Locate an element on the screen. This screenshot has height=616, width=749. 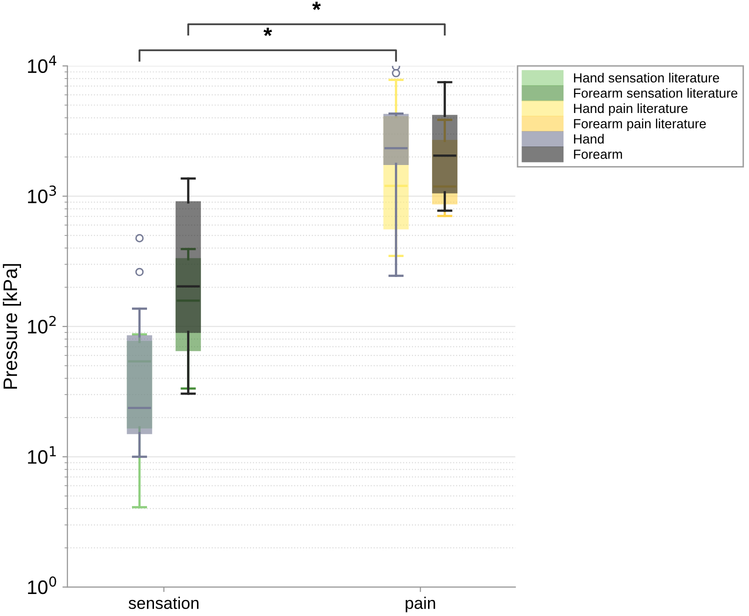
legend-label: Hand is located at coordinates (589, 139).